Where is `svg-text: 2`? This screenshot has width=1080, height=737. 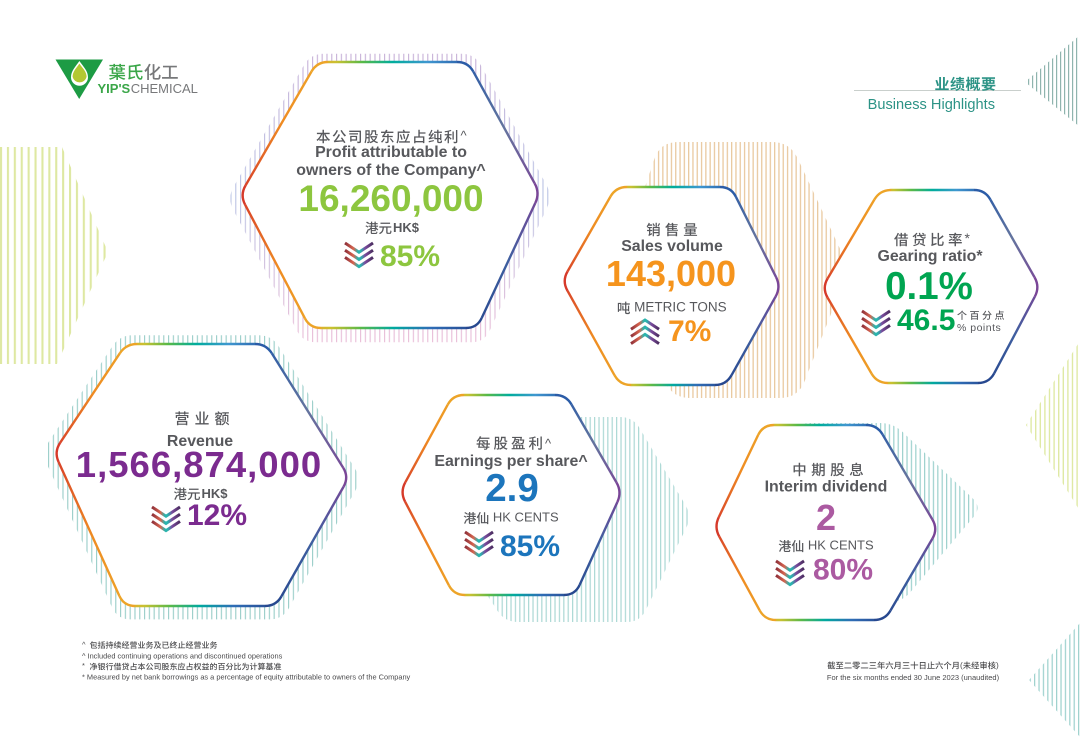
svg-text: 2 is located at coordinates (826, 517).